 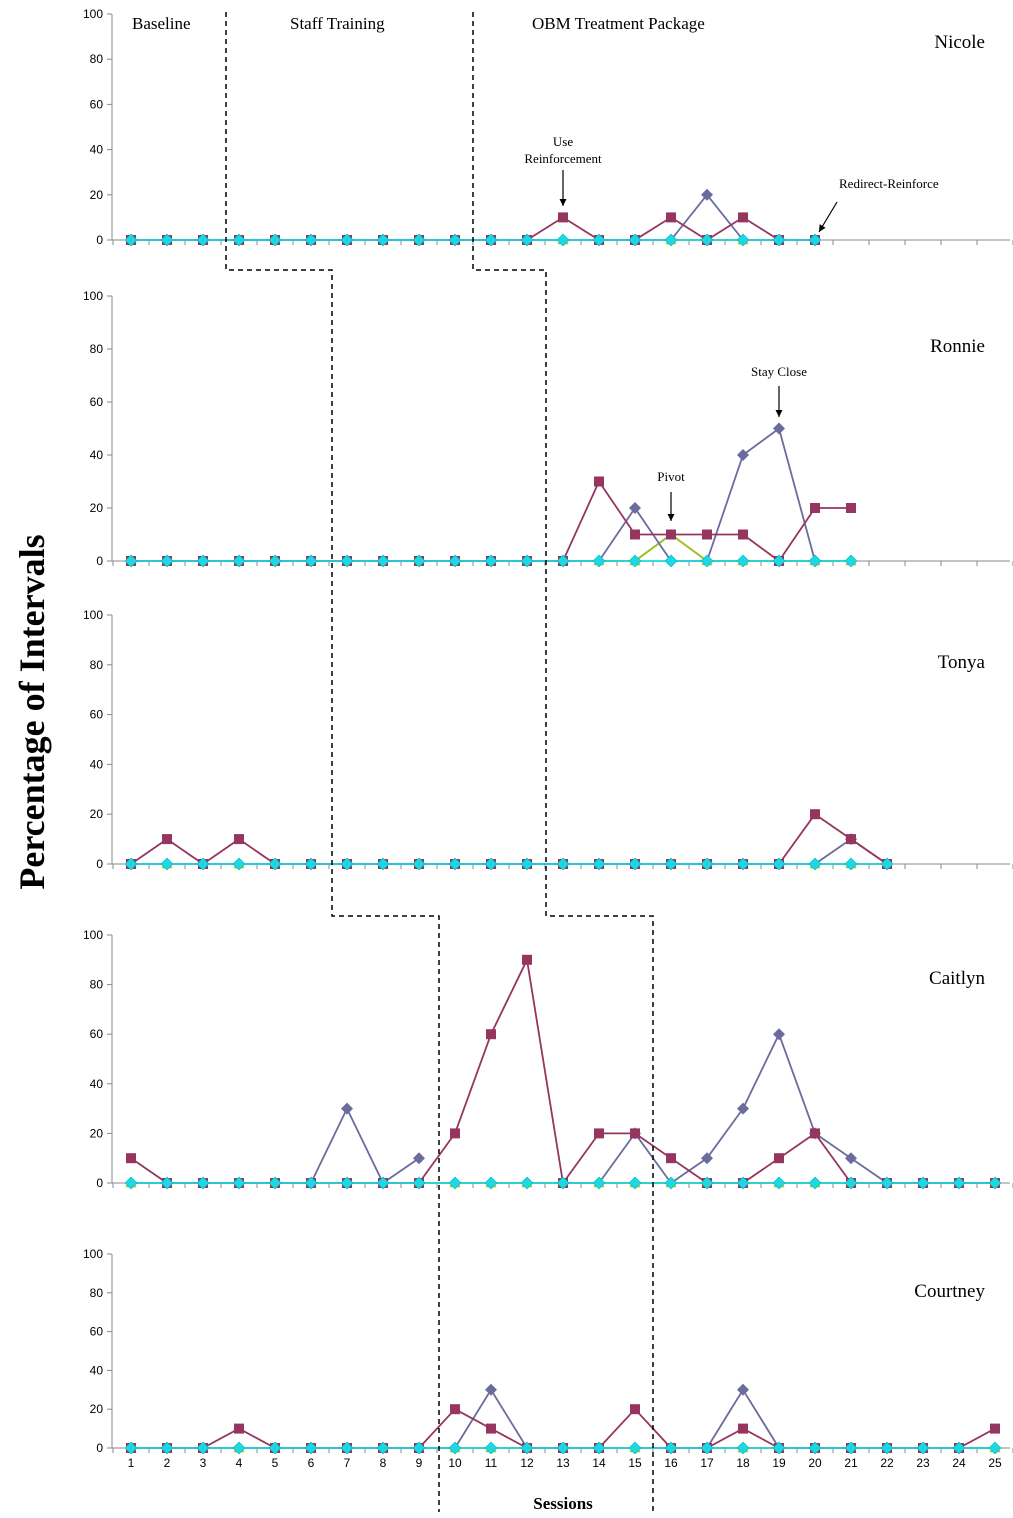 I want to click on annotation: Redirect-Reinforce, so click(x=878, y=204).